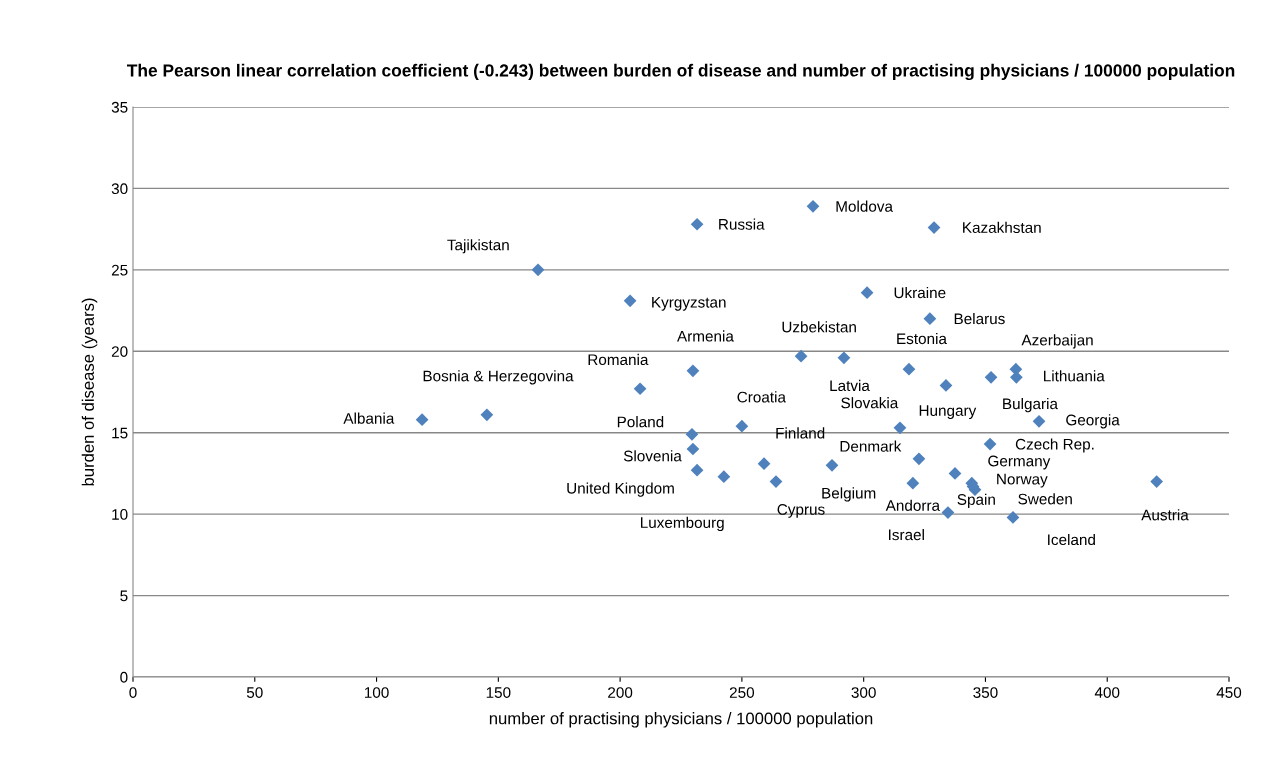  Describe the element at coordinates (124, 677) in the screenshot. I see `y-tick-label: 0` at that location.